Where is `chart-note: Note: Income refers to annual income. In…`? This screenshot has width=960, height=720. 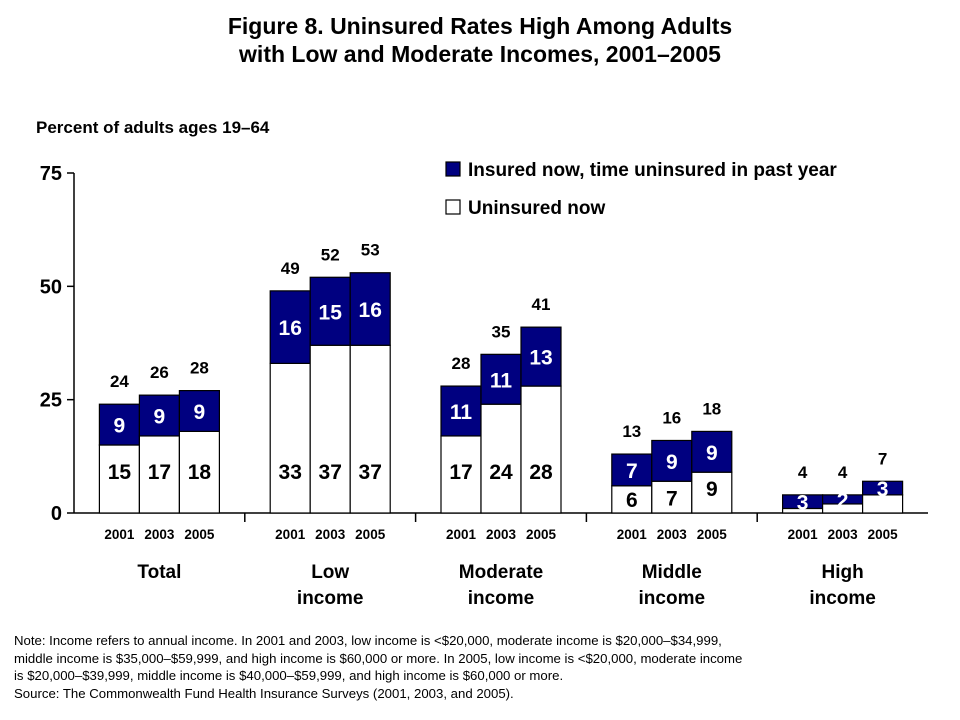 chart-note: Note: Income refers to annual income. In… is located at coordinates (479, 667).